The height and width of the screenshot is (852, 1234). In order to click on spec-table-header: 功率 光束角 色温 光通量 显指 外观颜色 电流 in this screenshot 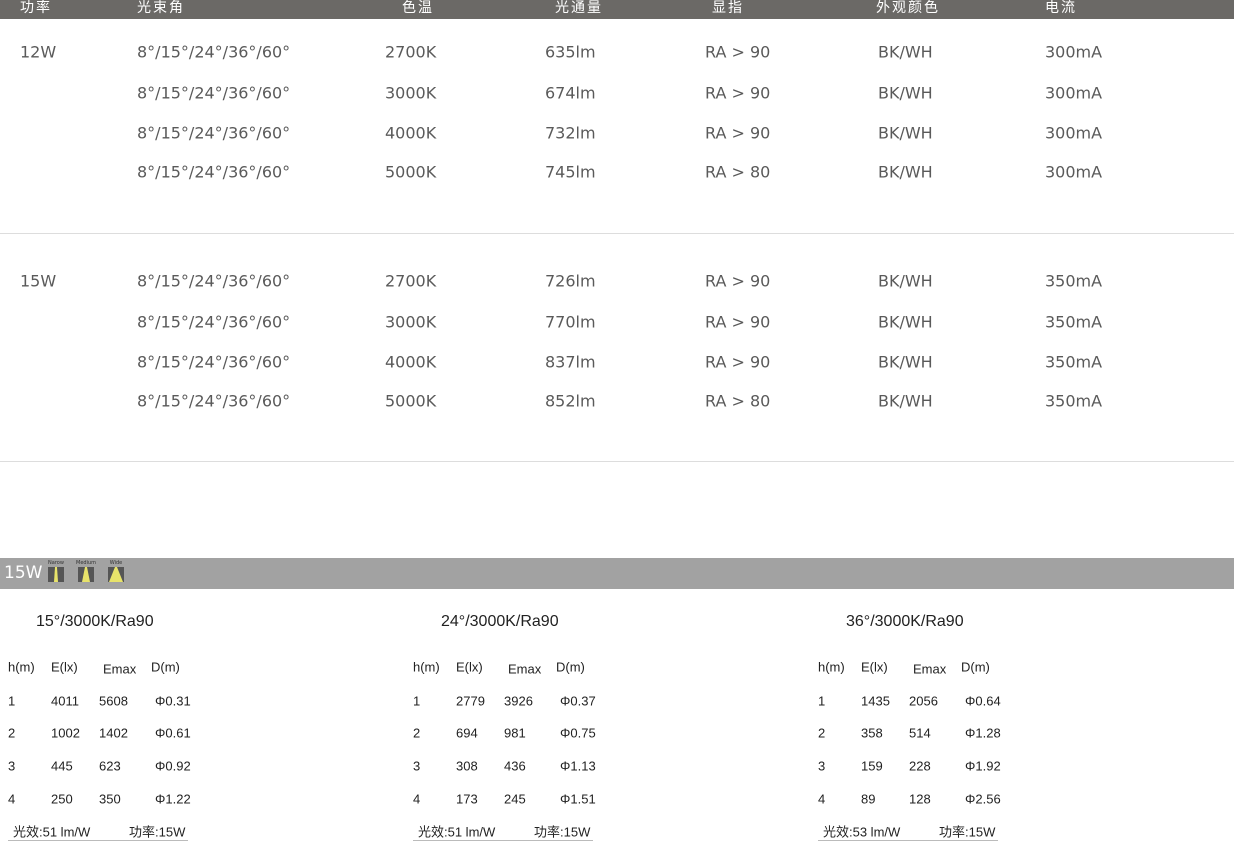, I will do `click(617, 9)`.